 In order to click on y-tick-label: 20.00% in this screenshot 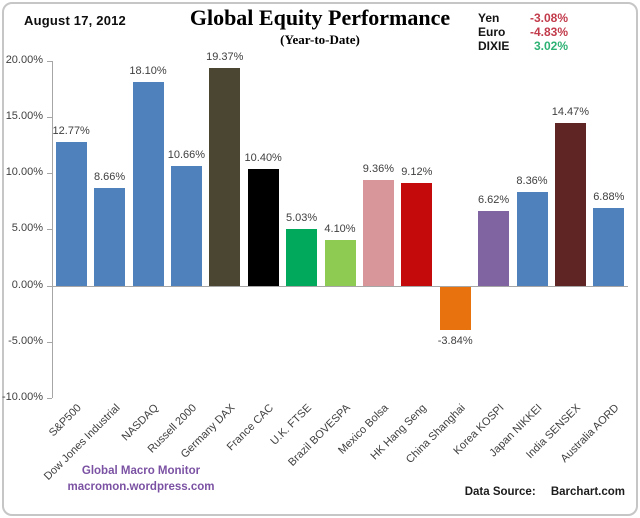, I will do `click(24, 60)`.